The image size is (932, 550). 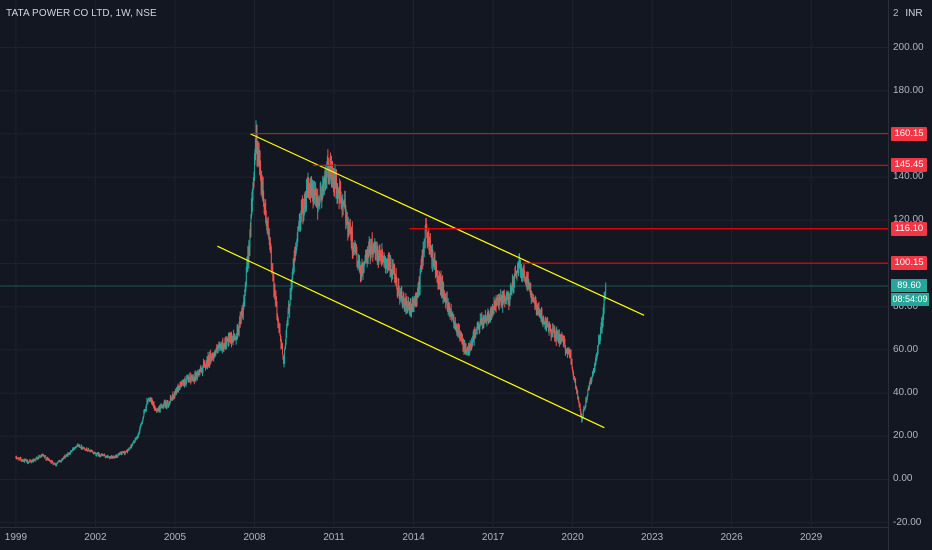 What do you see at coordinates (411, 337) in the screenshot?
I see `channel-line-lower` at bounding box center [411, 337].